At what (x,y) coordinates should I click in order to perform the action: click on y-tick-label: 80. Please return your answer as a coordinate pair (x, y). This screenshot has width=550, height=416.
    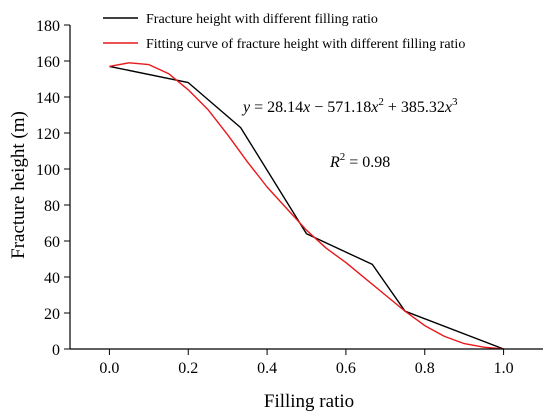
    Looking at the image, I should click on (52, 206).